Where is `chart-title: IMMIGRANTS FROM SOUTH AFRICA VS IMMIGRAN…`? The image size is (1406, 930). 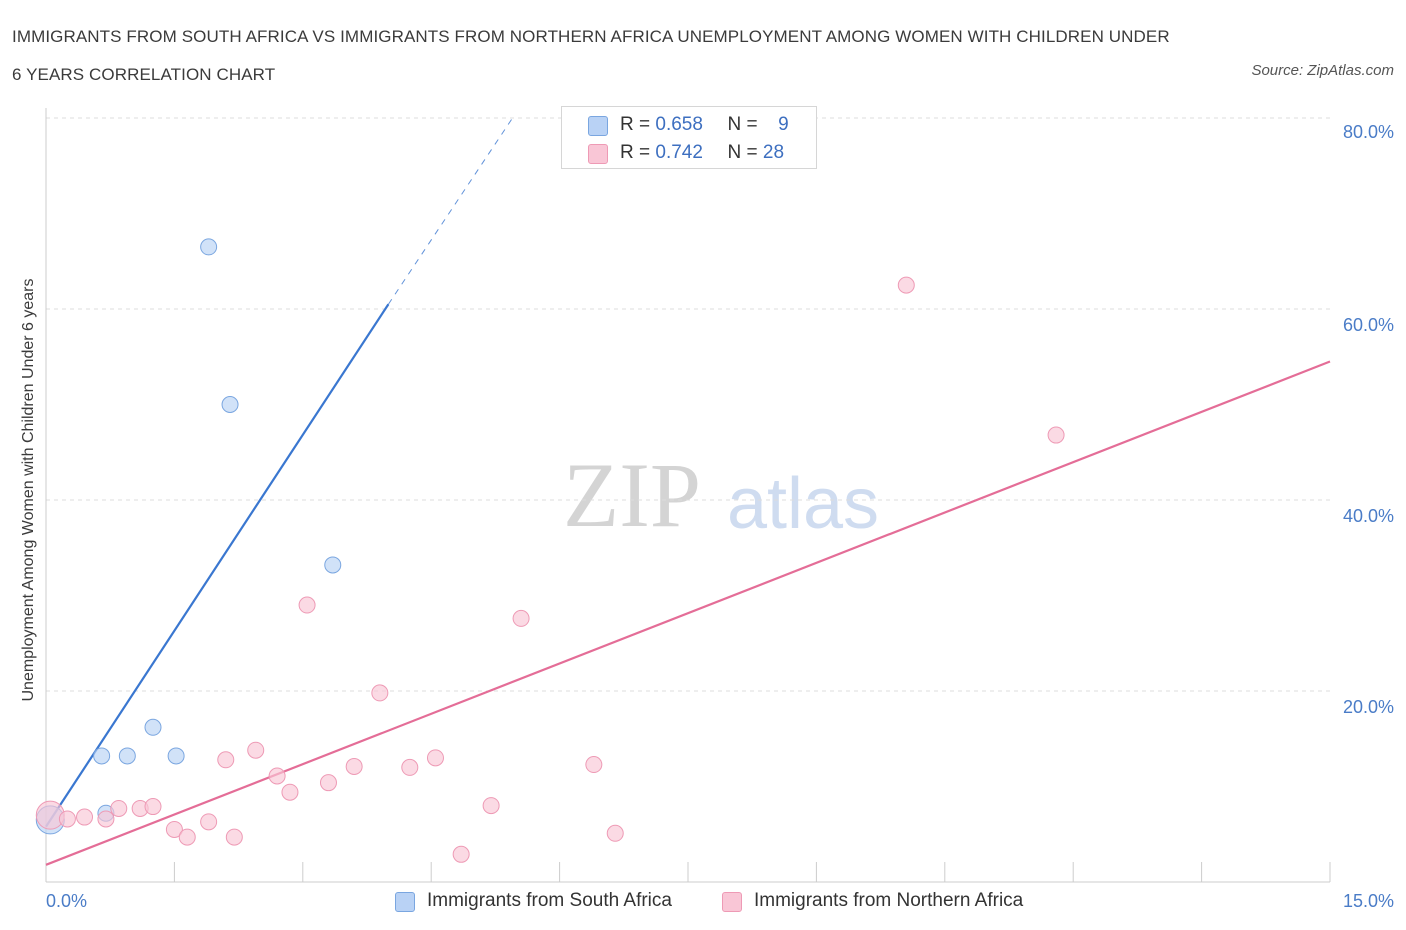
chart-title: IMMIGRANTS FROM SOUTH AFRICA VS IMMIGRAN… is located at coordinates (591, 55).